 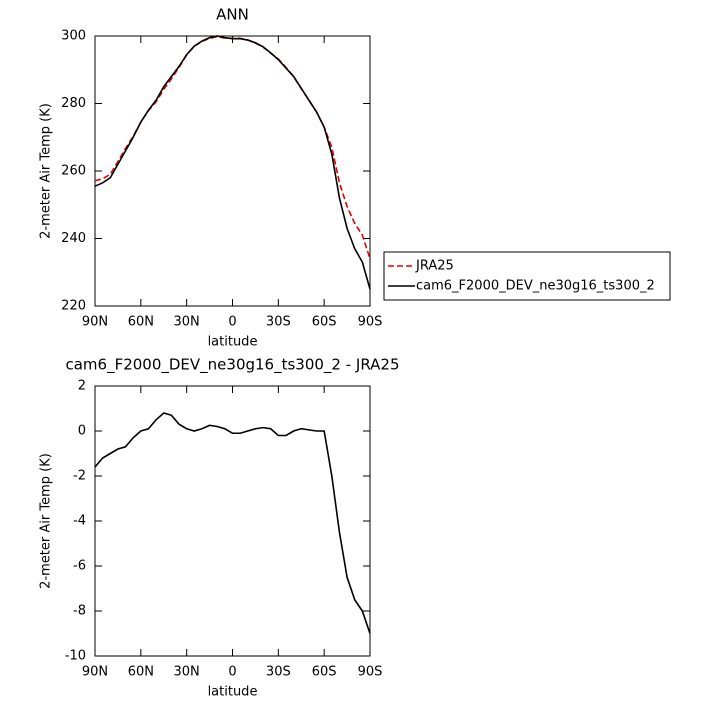 I want to click on y-tick-label: -10, so click(x=75, y=656).